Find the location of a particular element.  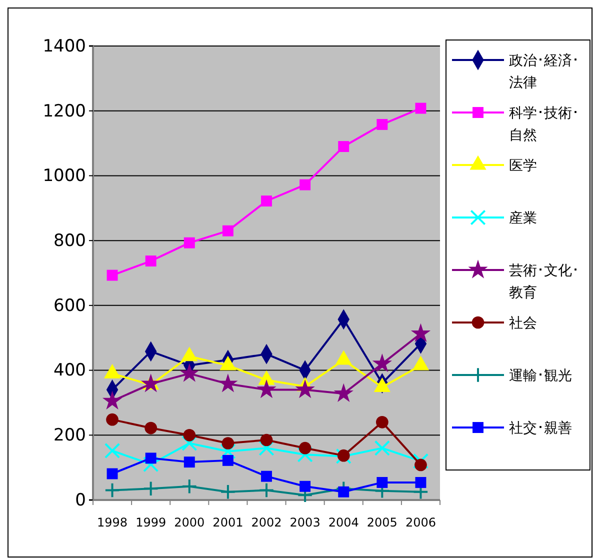

x-tick-label: 2006 is located at coordinates (420, 523).